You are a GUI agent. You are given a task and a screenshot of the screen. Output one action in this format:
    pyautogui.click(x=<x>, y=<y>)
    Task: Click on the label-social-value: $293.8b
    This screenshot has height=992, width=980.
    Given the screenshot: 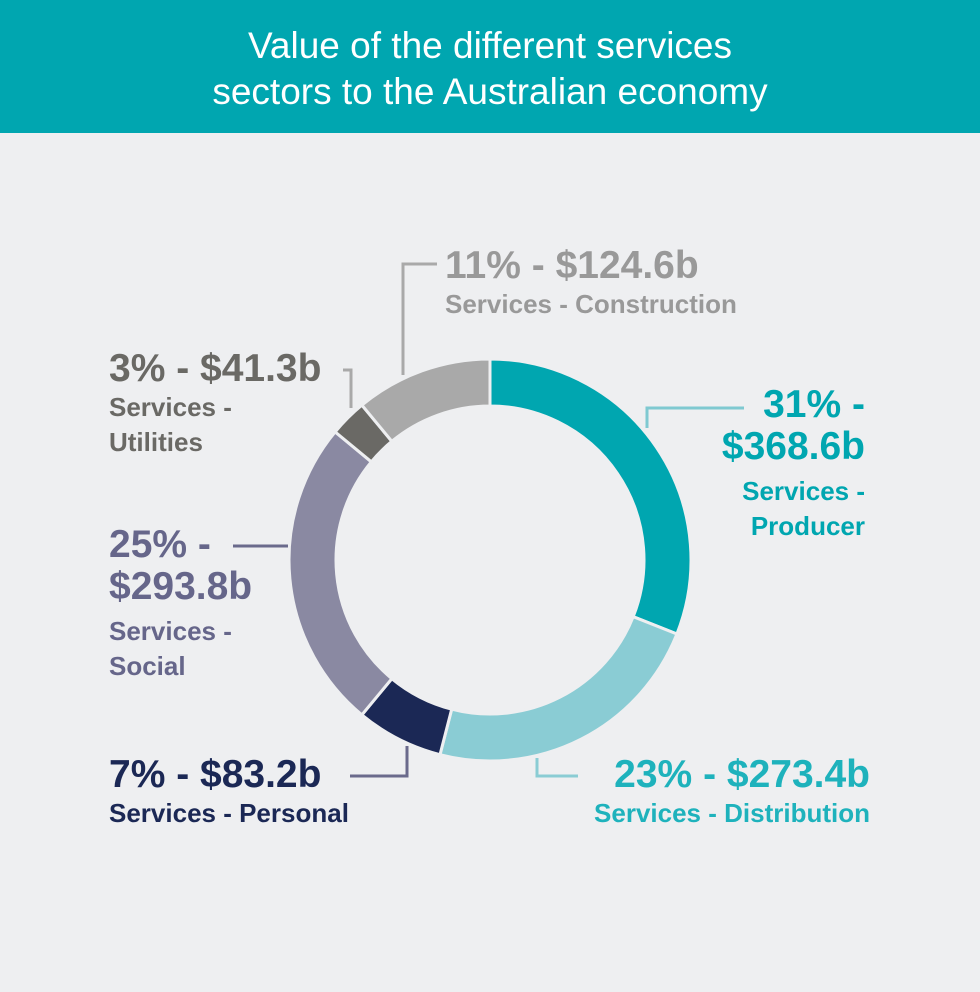 What is the action you would take?
    pyautogui.click(x=181, y=586)
    